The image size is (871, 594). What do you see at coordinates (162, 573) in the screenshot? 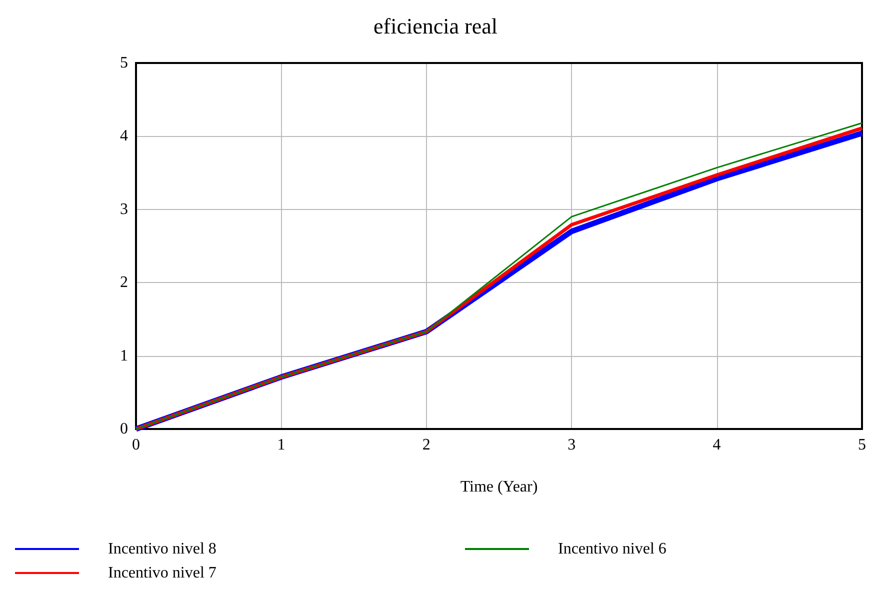
I see `legend-label: Incentivo nivel 7` at bounding box center [162, 573].